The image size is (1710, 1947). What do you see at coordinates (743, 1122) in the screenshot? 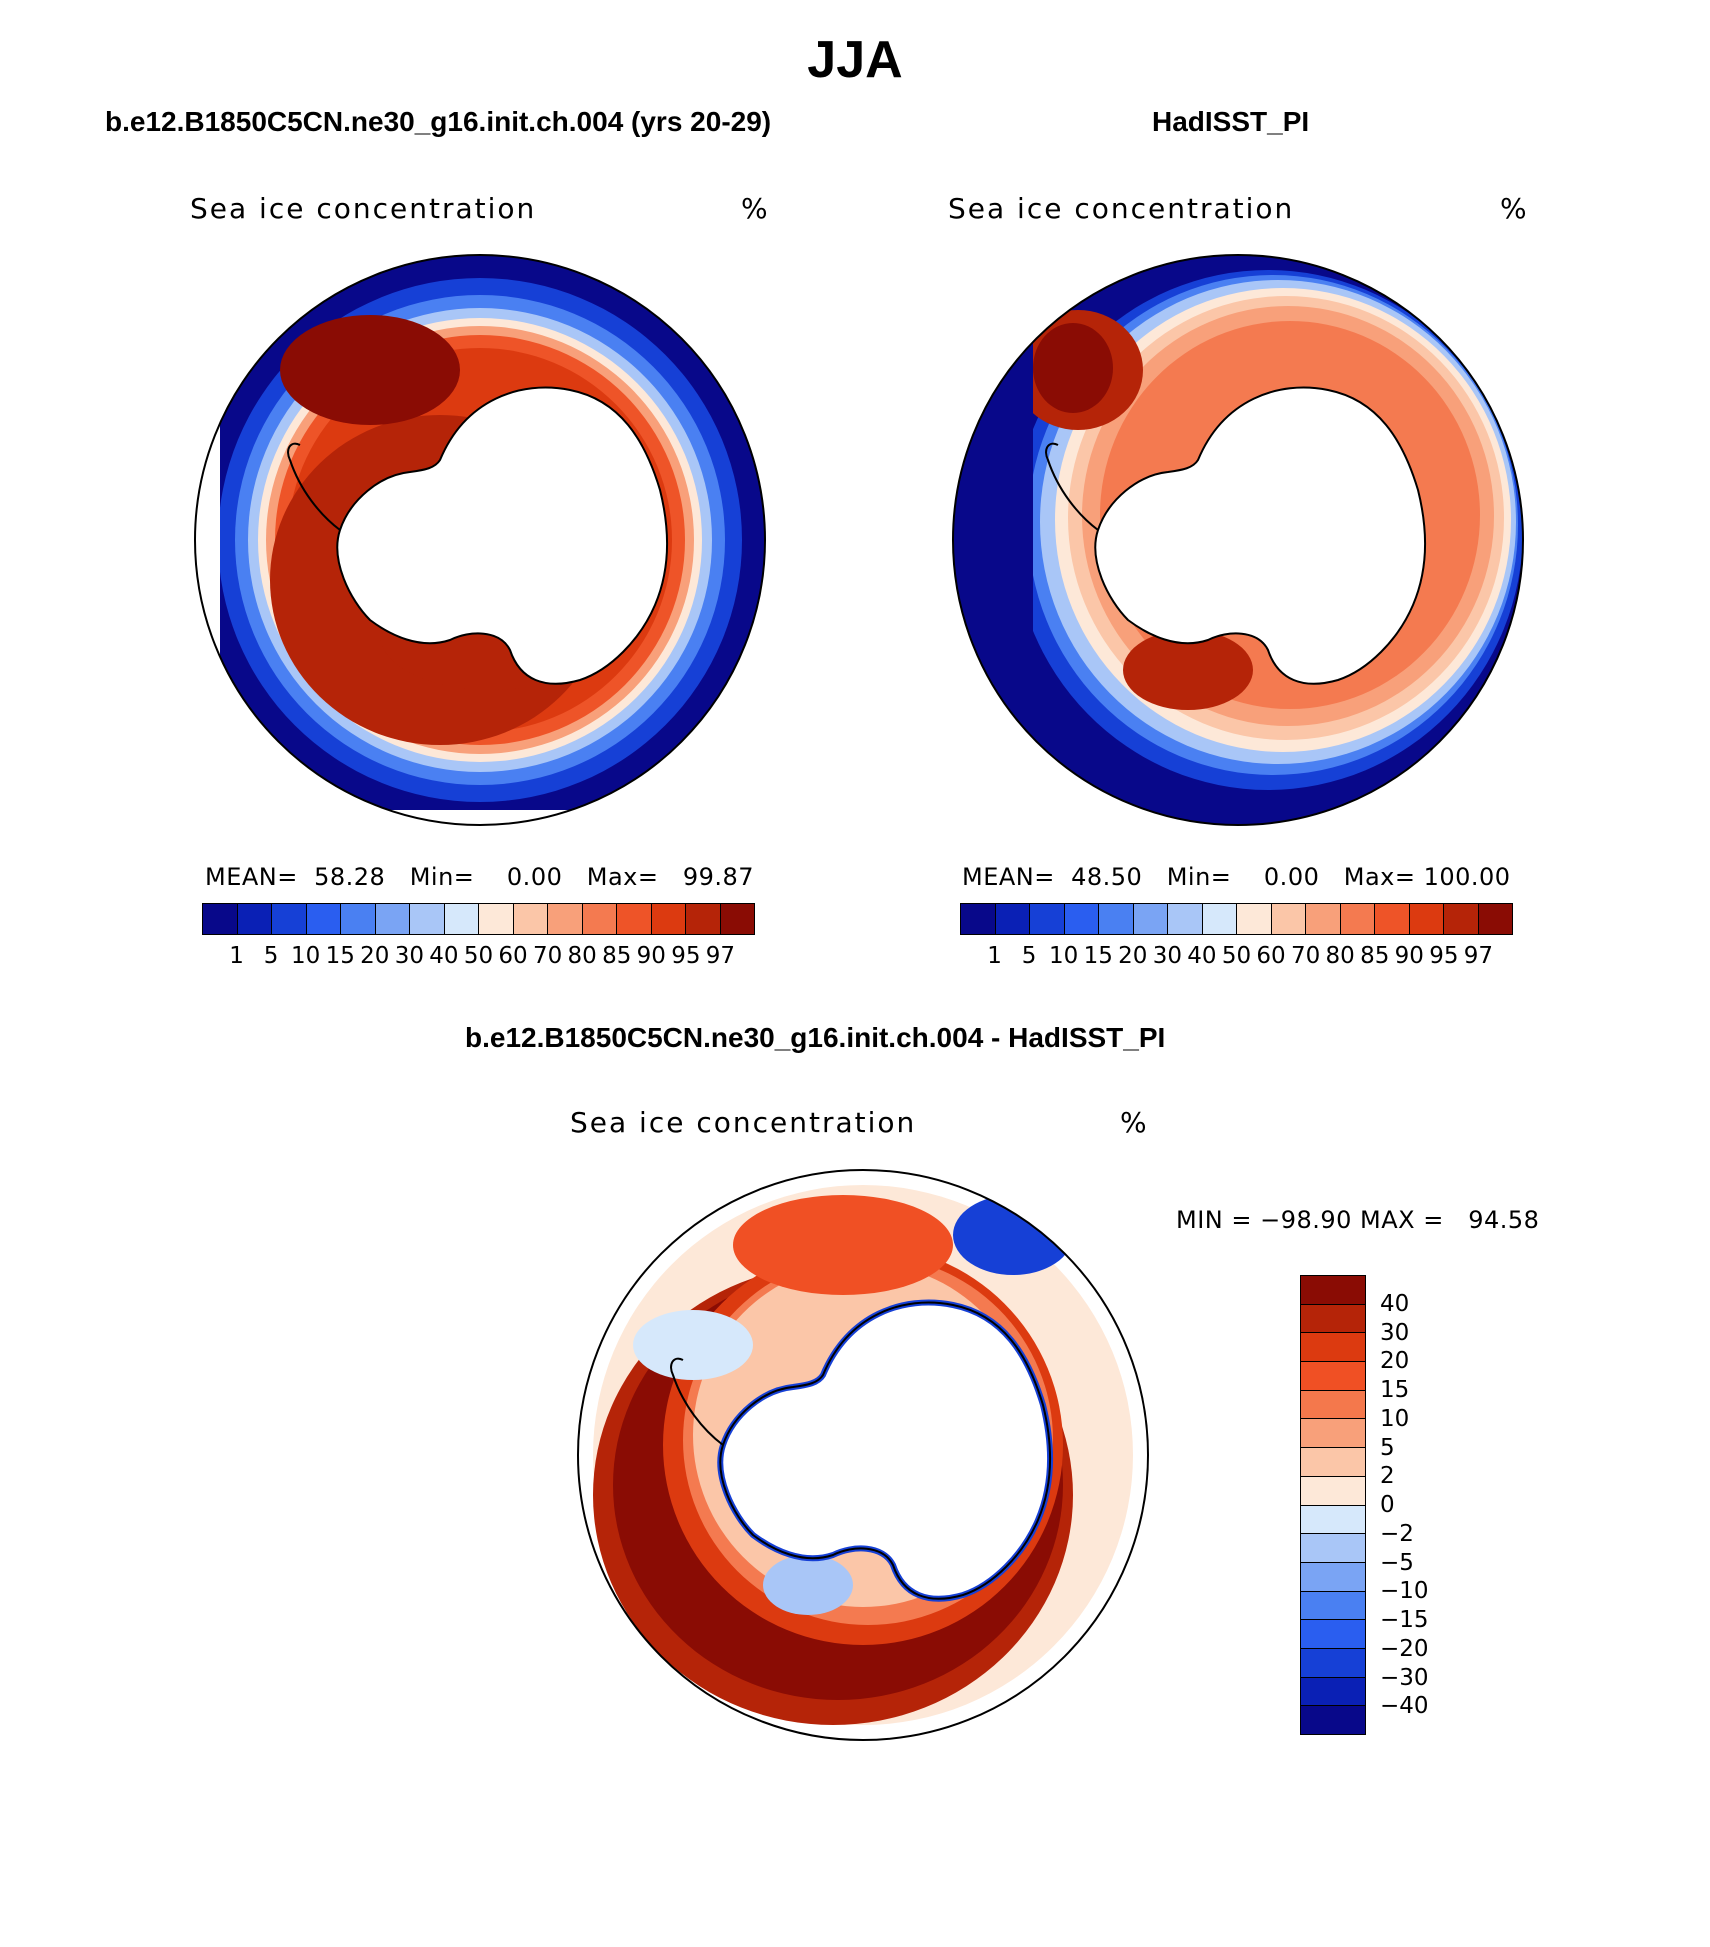
I see `diff-variable-label: Sea ice concentration` at bounding box center [743, 1122].